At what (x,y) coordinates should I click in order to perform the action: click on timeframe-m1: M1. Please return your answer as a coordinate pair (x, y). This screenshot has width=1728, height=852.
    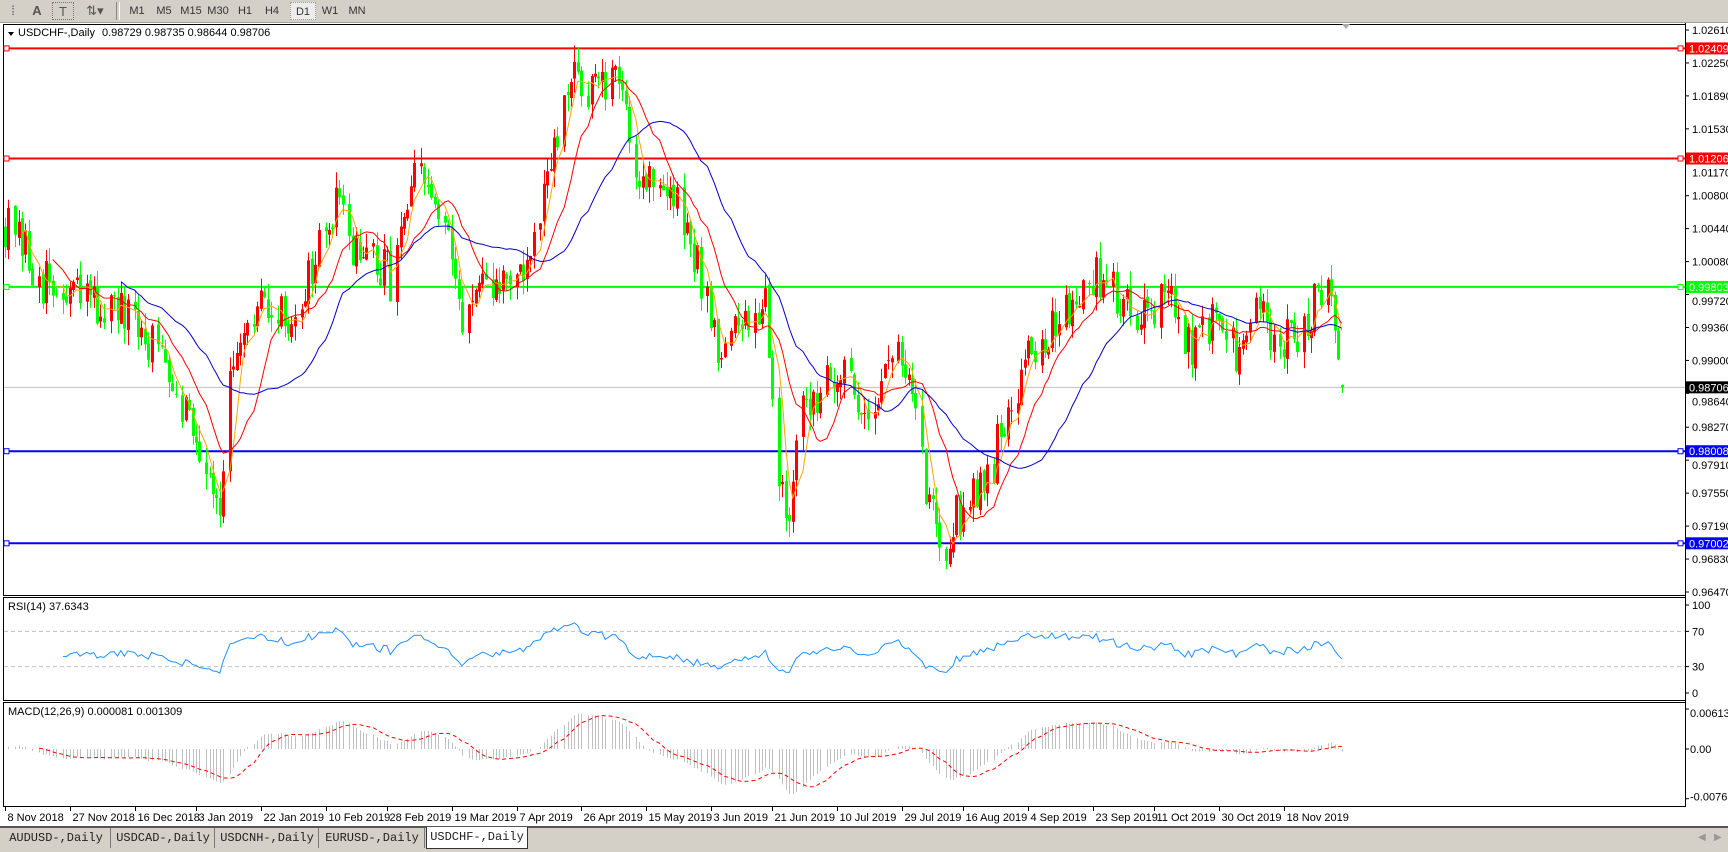
    Looking at the image, I should click on (137, 11).